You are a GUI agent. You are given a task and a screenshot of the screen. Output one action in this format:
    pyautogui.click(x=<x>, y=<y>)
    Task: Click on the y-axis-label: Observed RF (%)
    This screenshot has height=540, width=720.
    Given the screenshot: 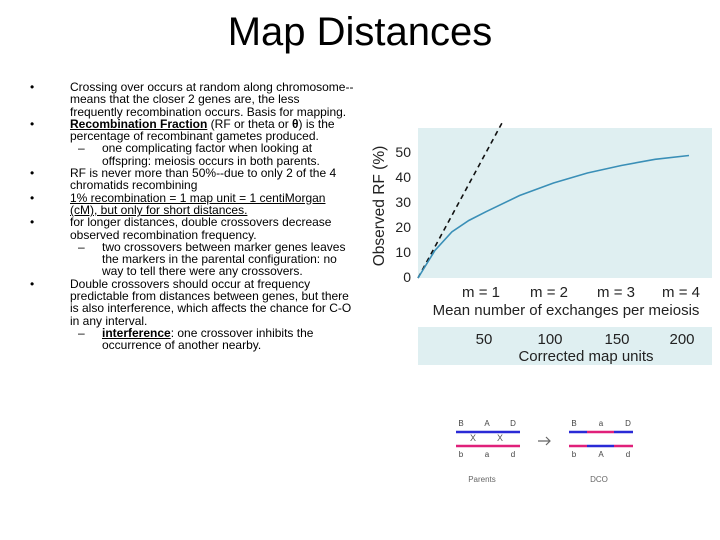 What is the action you would take?
    pyautogui.click(x=379, y=206)
    